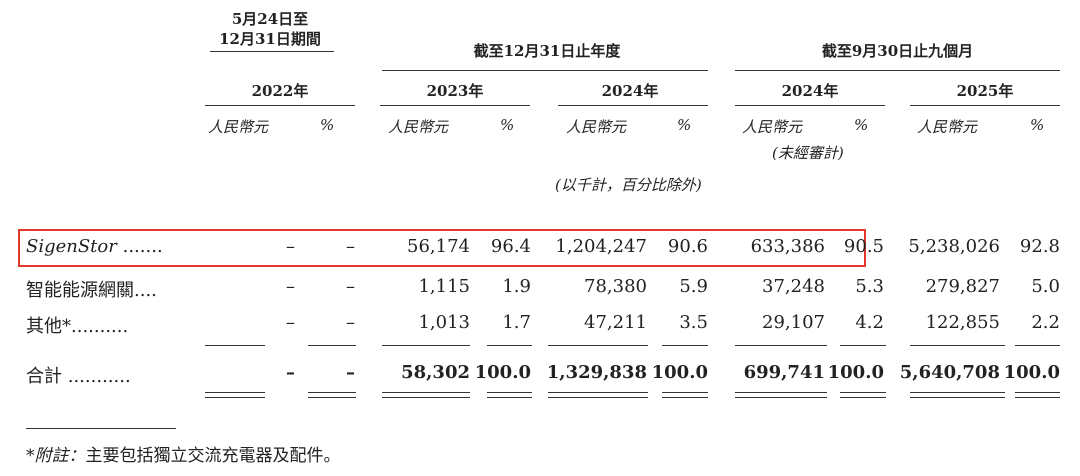 The image size is (1080, 476). Describe the element at coordinates (693, 322) in the screenshot. I see `cell: 3.5` at that location.